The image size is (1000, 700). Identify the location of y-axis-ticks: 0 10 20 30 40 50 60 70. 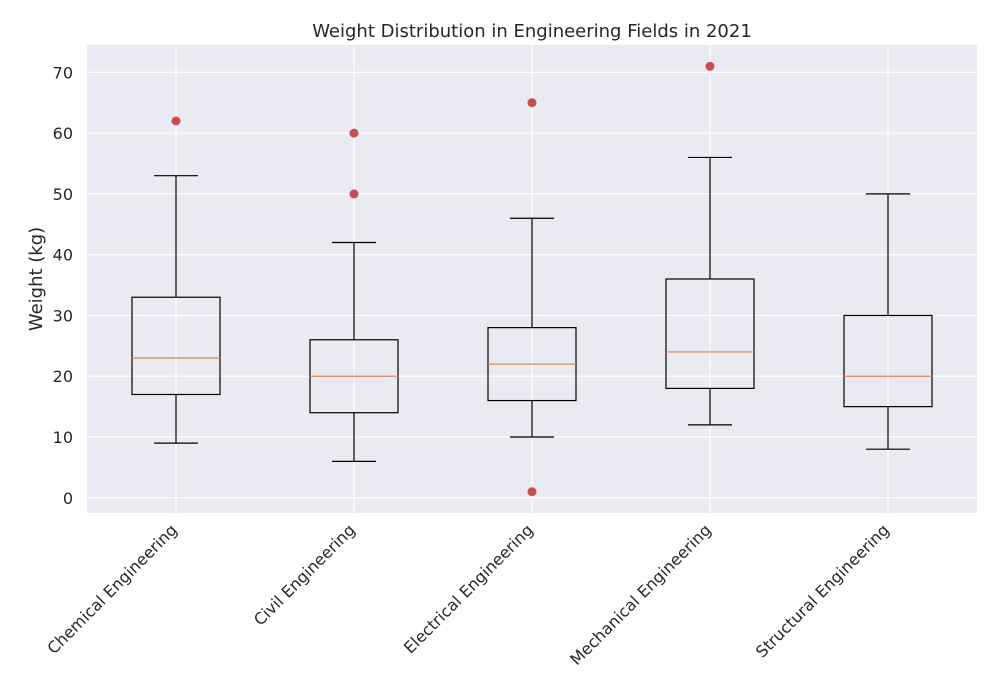
(63, 285).